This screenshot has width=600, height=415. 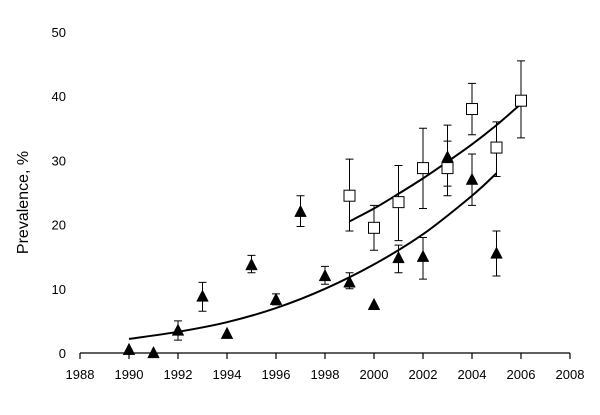 I want to click on x-tick-label: 2004, so click(x=472, y=374).